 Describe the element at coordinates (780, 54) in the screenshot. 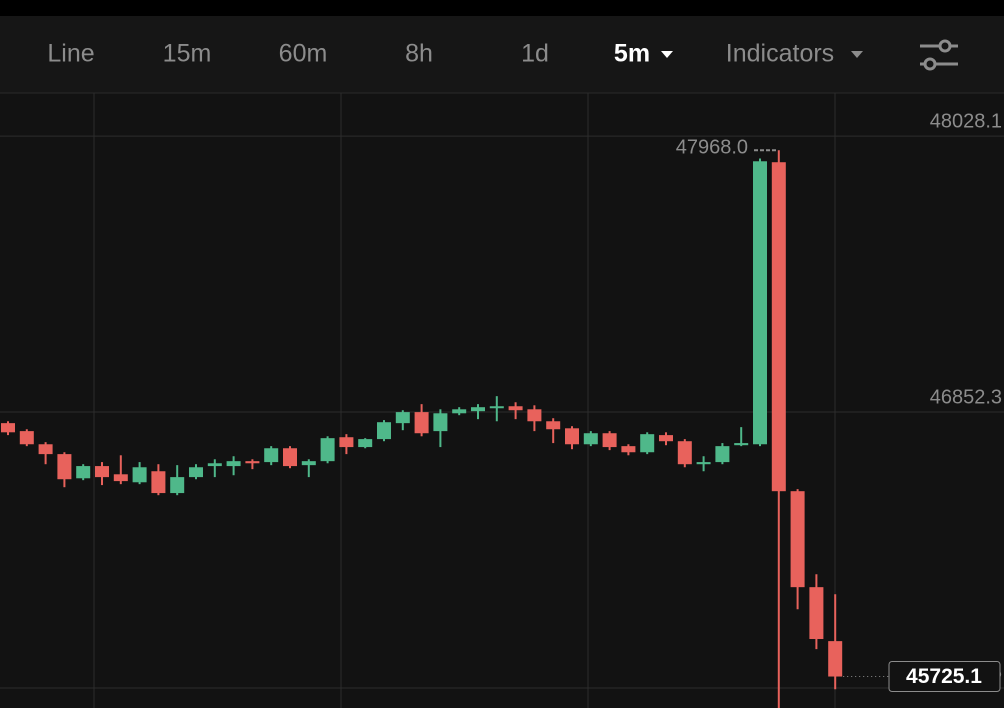

I see `indicators-button: Indicators` at that location.